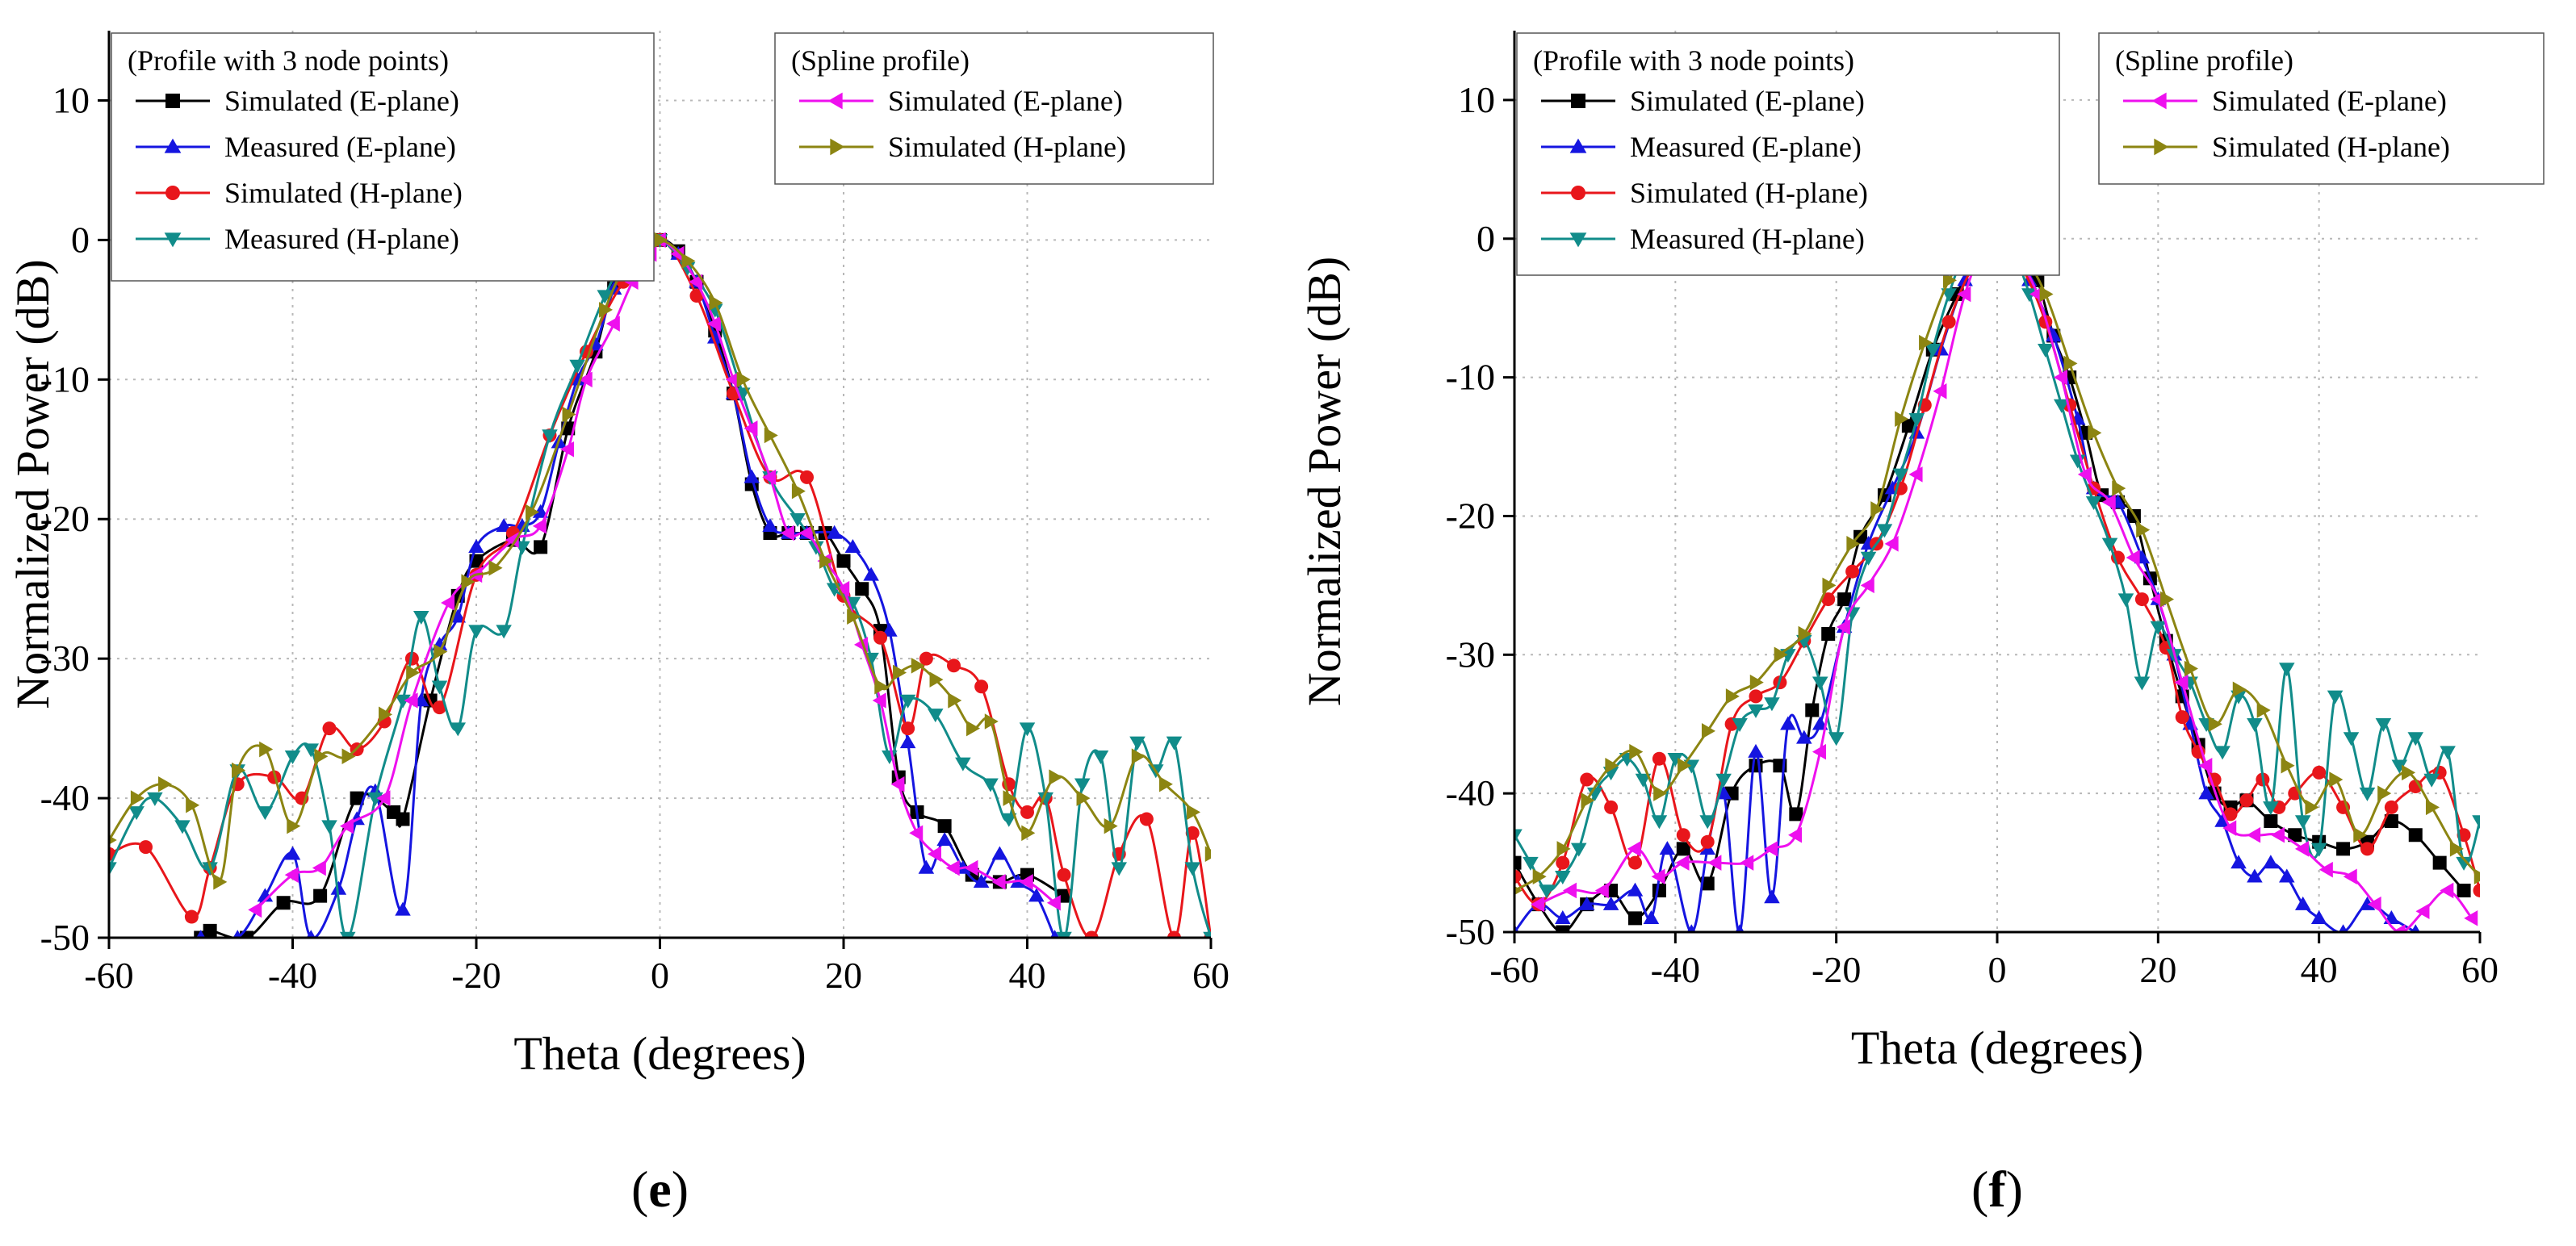 Image resolution: width=2576 pixels, height=1246 pixels. Describe the element at coordinates (1746, 147) in the screenshot. I see `legend-entry: Measured (E-plane)` at that location.